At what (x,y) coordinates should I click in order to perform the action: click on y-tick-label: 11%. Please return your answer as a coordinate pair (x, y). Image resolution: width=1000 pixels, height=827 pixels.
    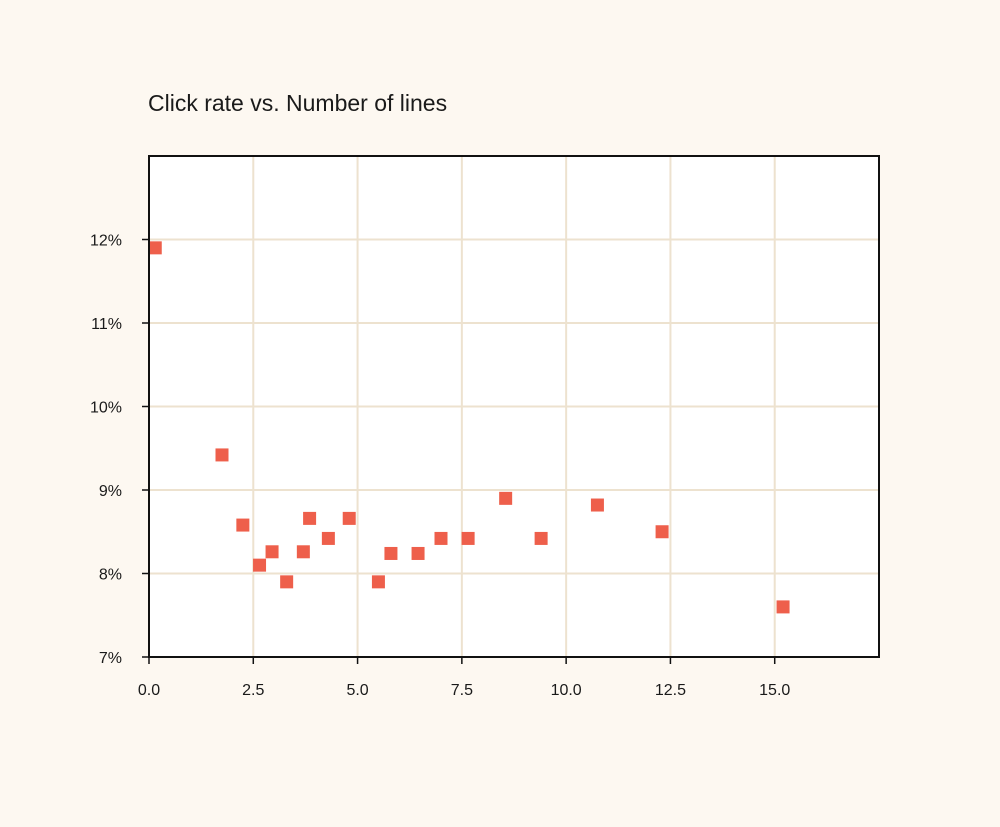
    Looking at the image, I should click on (106, 324).